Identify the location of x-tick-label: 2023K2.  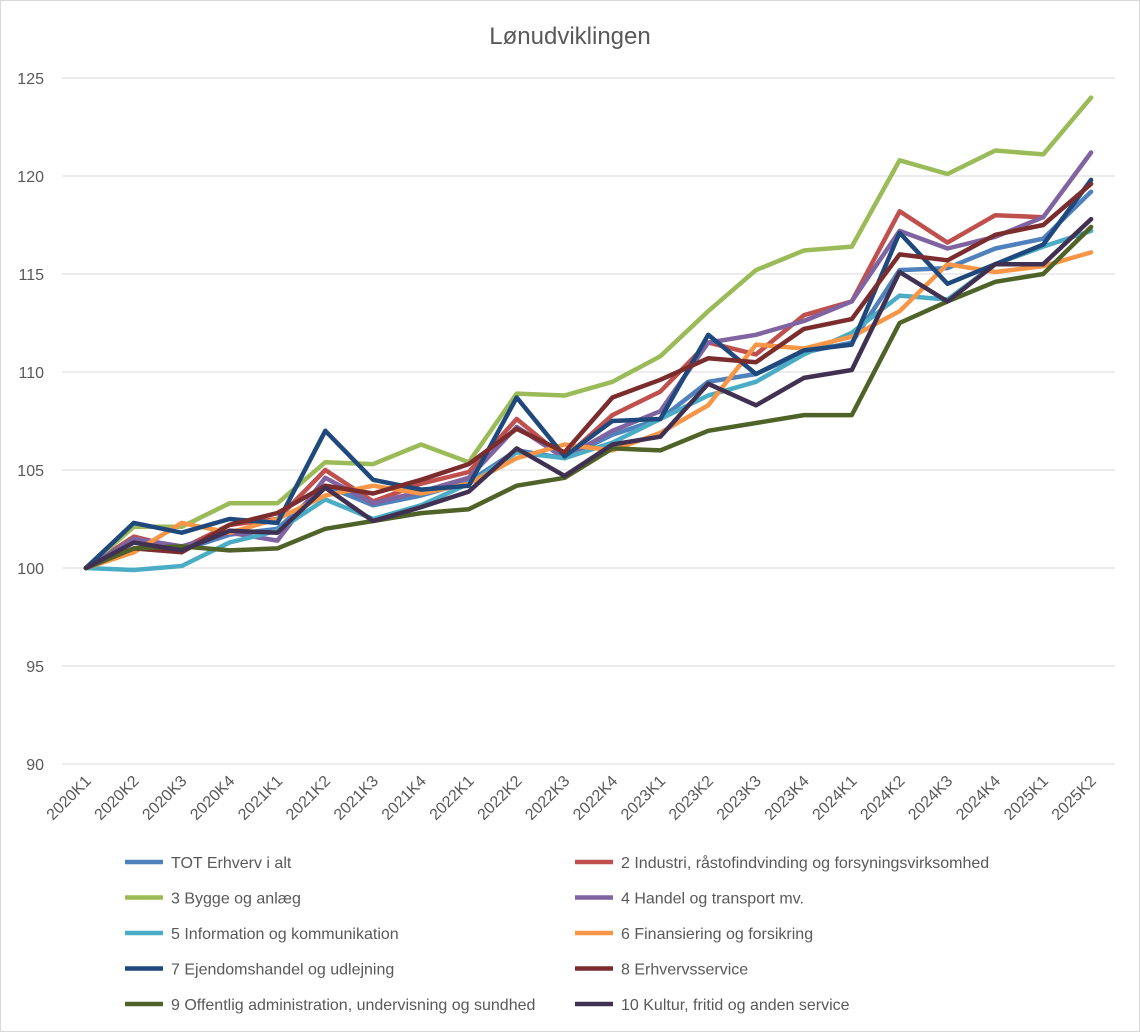
(691, 798).